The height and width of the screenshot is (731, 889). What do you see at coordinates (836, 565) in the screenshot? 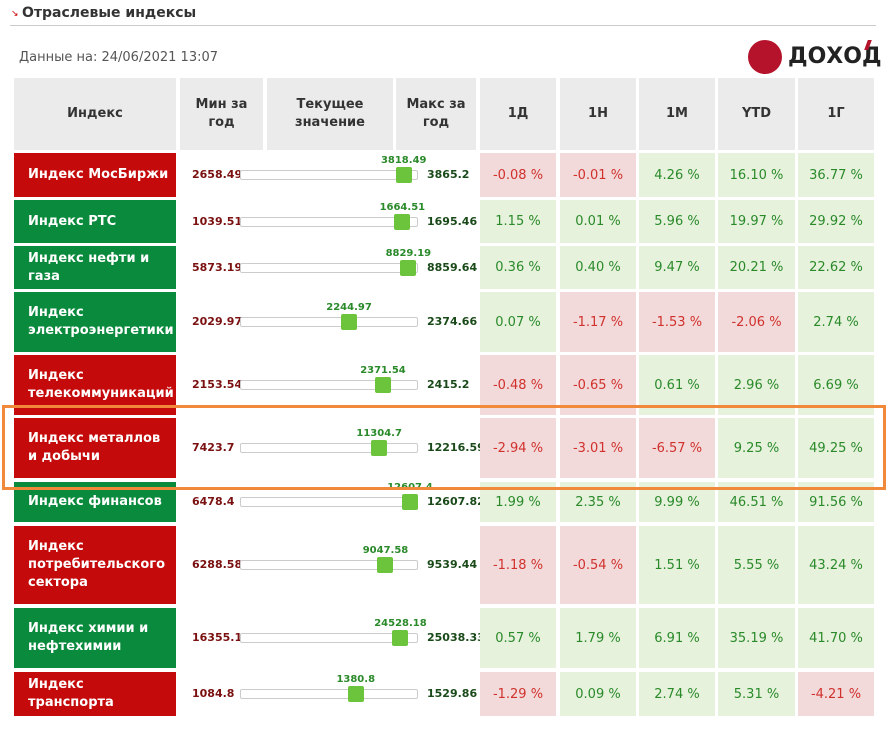
I see `change-value: 43.24 %` at bounding box center [836, 565].